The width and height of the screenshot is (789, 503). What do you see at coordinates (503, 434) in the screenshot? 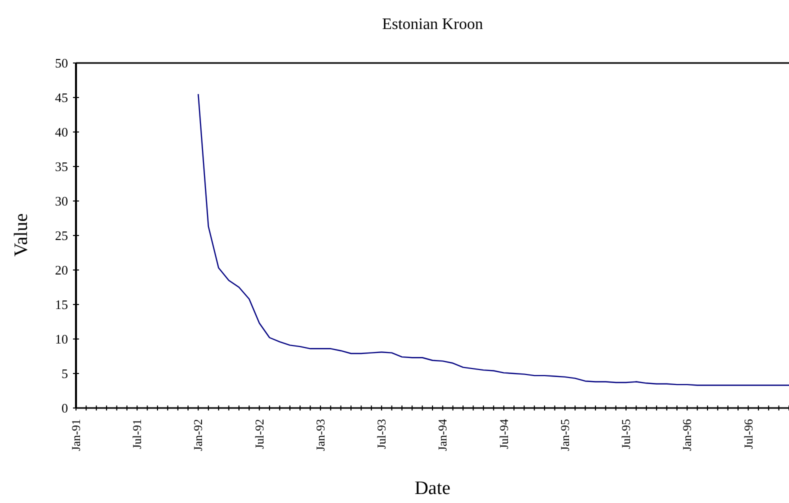
I see `x-tick-label: Jul-94` at bounding box center [503, 434].